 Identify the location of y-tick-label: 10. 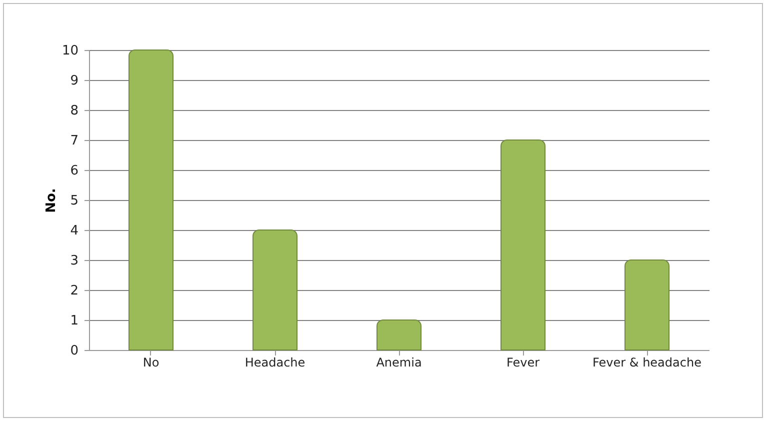
(70, 51).